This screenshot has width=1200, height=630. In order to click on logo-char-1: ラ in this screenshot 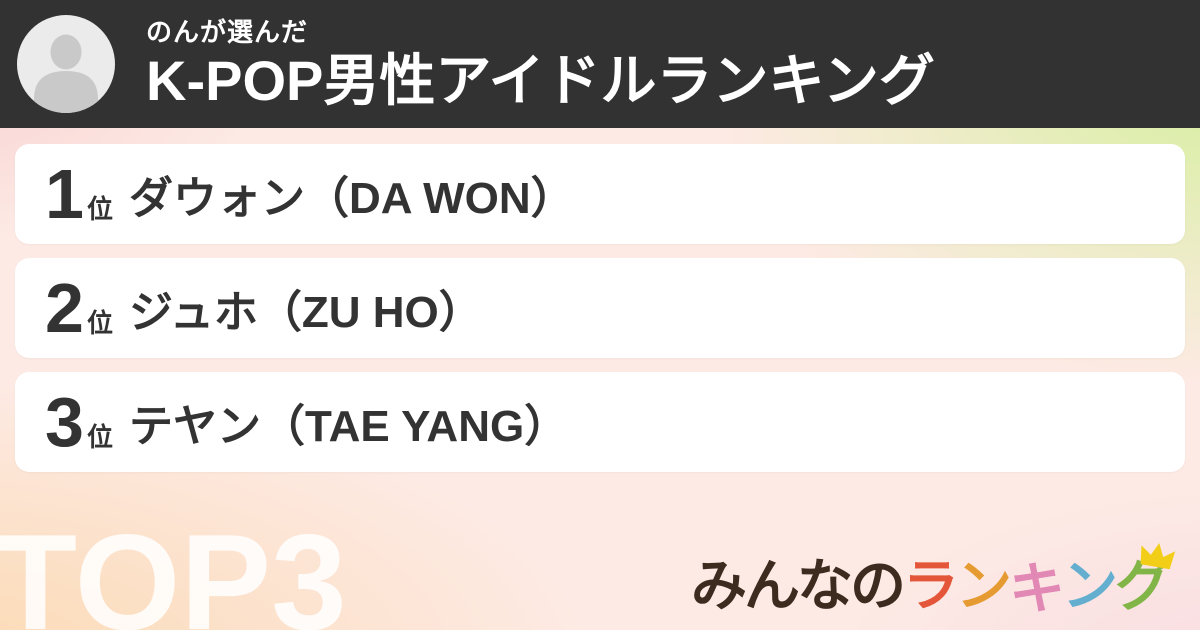, I will do `click(931, 585)`.